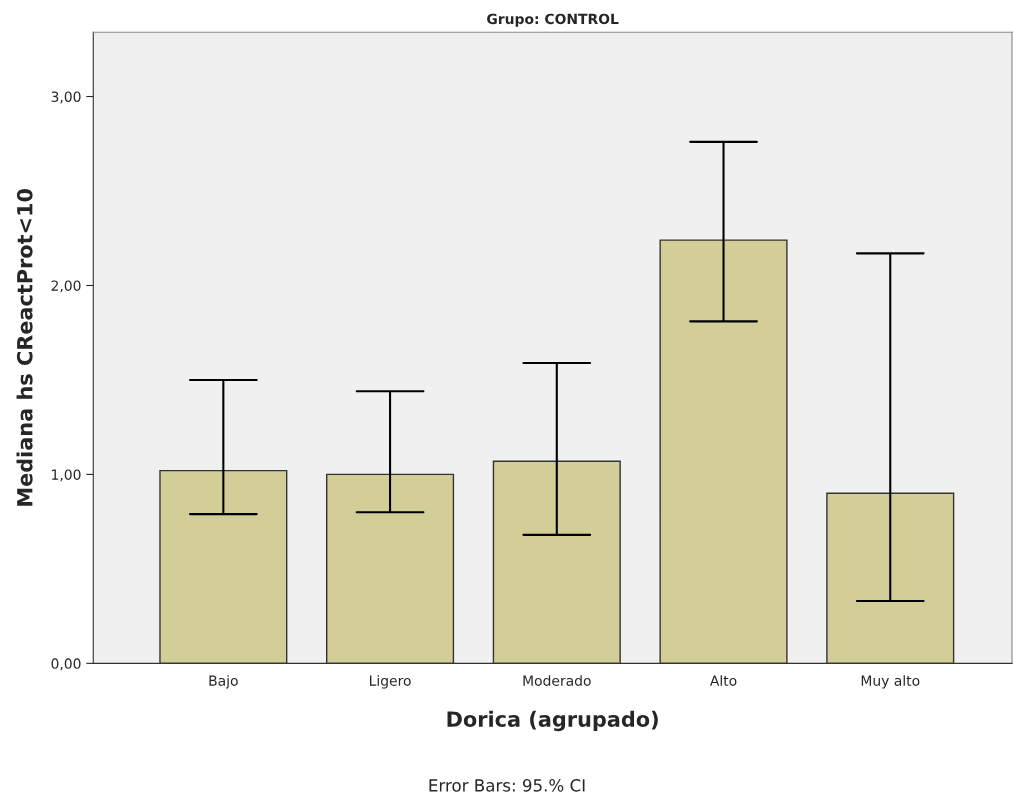  Describe the element at coordinates (223, 682) in the screenshot. I see `x-tick-label: Bajo` at that location.